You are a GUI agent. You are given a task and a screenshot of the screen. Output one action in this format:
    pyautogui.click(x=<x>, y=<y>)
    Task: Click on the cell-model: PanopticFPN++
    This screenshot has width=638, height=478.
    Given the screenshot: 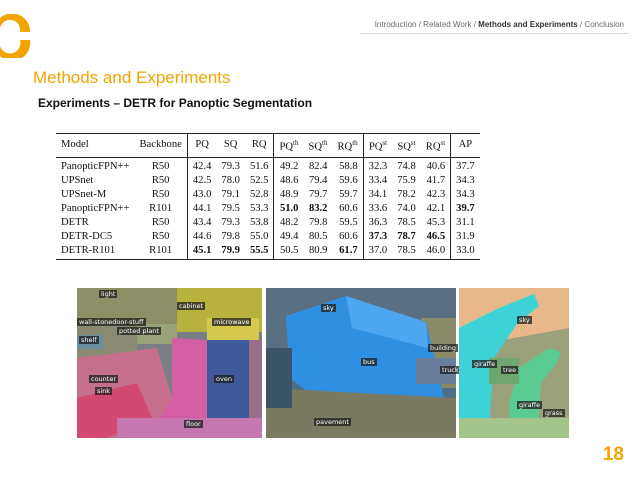 What is the action you would take?
    pyautogui.click(x=95, y=208)
    